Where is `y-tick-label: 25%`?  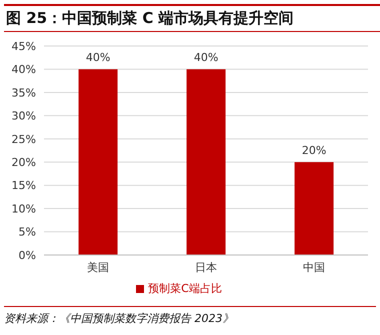
y-tick-label: 25% is located at coordinates (24, 139).